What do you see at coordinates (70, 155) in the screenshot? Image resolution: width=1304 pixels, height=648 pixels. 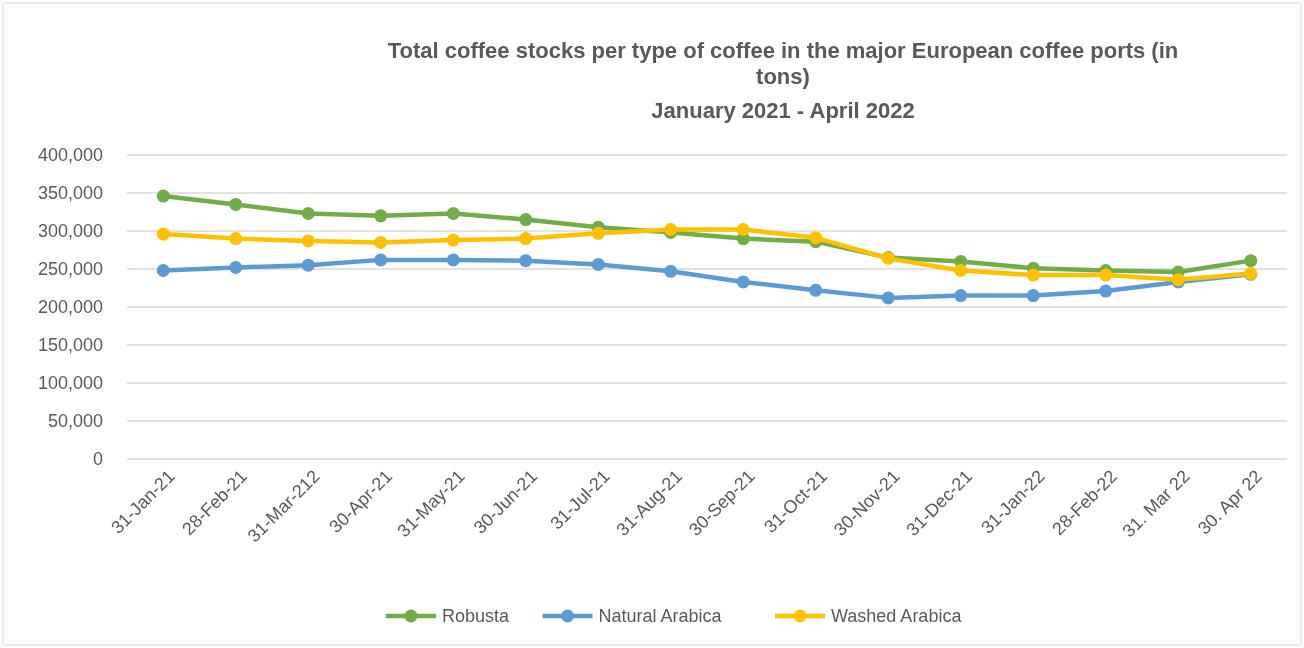 I see `y-tick-label: 400,000` at bounding box center [70, 155].